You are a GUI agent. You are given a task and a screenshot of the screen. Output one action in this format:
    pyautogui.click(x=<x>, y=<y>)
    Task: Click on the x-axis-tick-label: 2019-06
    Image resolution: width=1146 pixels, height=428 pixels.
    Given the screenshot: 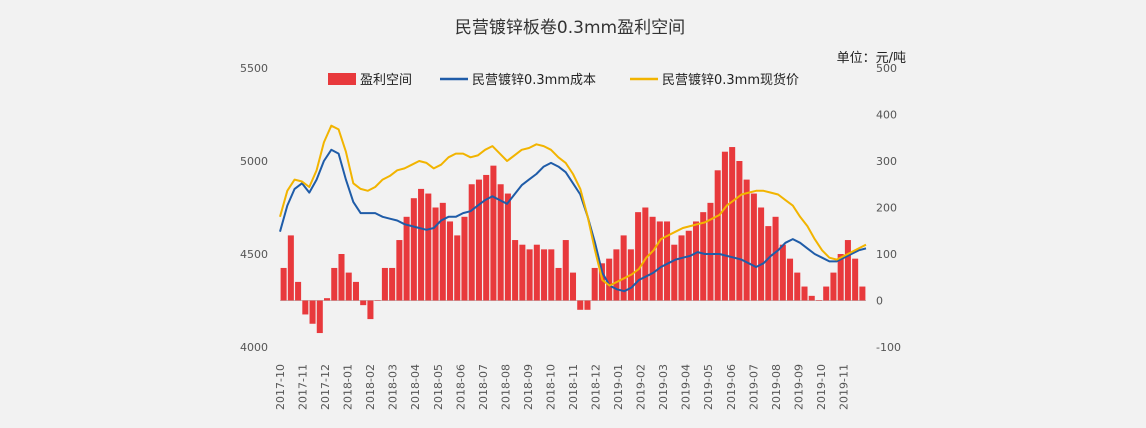 What is the action you would take?
    pyautogui.click(x=731, y=387)
    